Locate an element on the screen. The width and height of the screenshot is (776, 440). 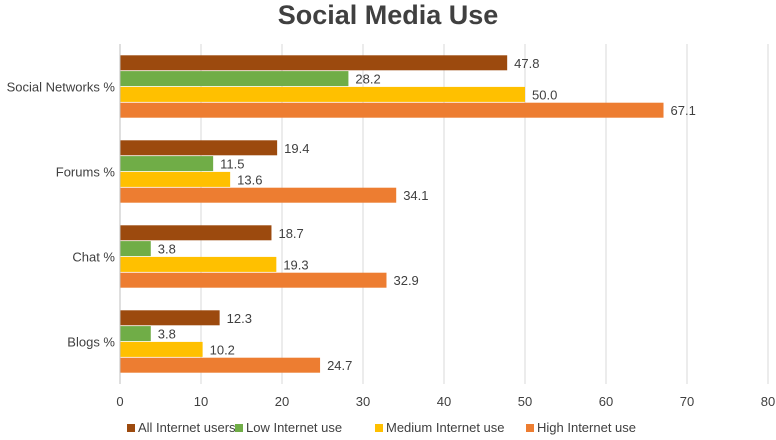
legend-label: Low Internet use is located at coordinates (294, 427).